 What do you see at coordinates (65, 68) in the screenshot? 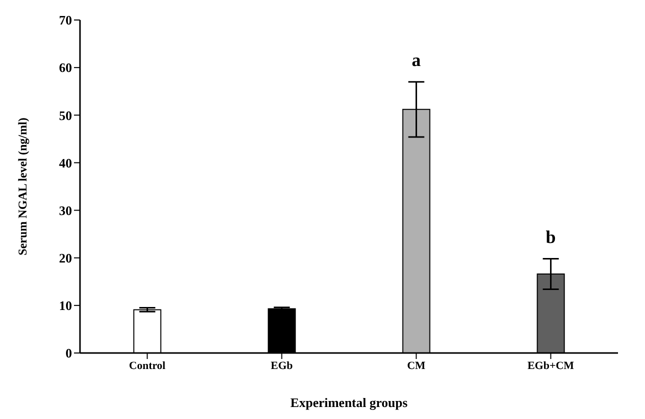
I see `y-tick-label: 60` at bounding box center [65, 68].